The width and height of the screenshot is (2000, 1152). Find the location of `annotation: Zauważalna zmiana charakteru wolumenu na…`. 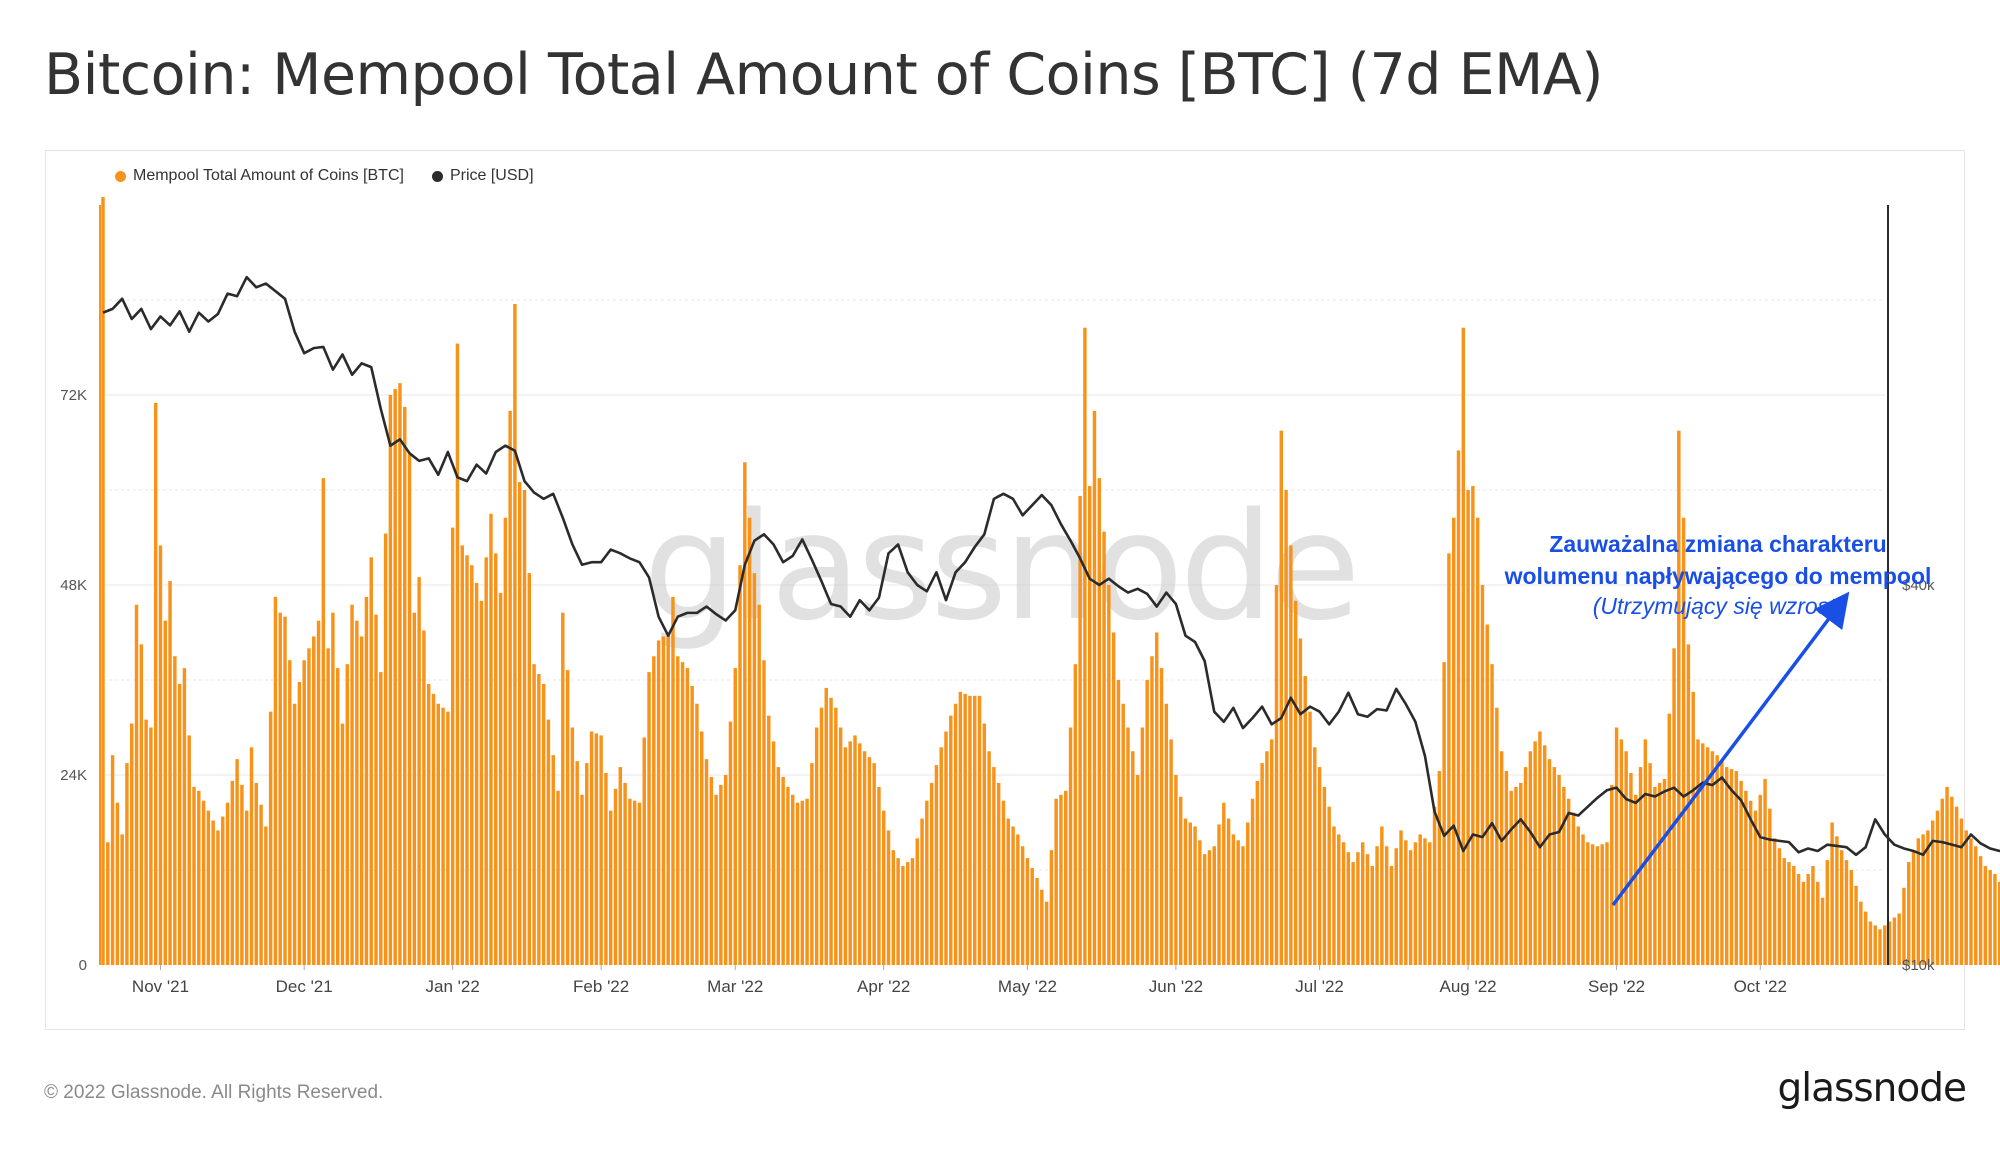

annotation: Zauważalna zmiana charakteru wolumenu na… is located at coordinates (1717, 719).